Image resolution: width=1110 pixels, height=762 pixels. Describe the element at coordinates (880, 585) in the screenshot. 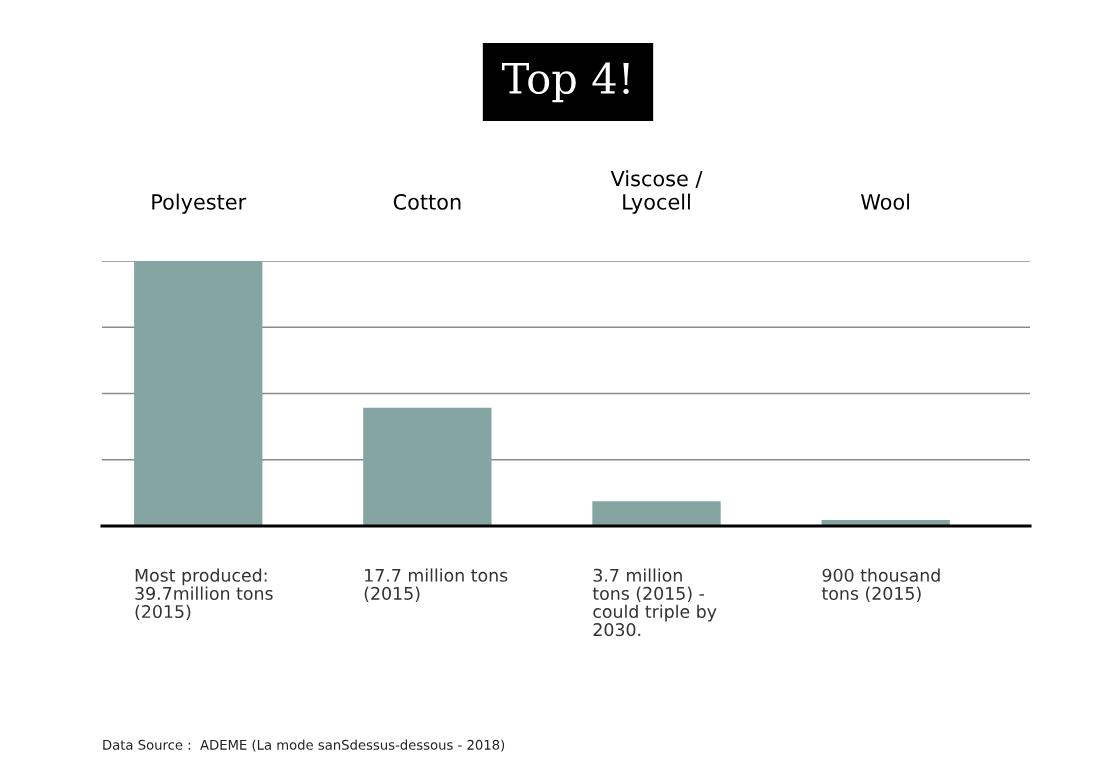

I see `text: 900 thousand tons (2015)` at that location.